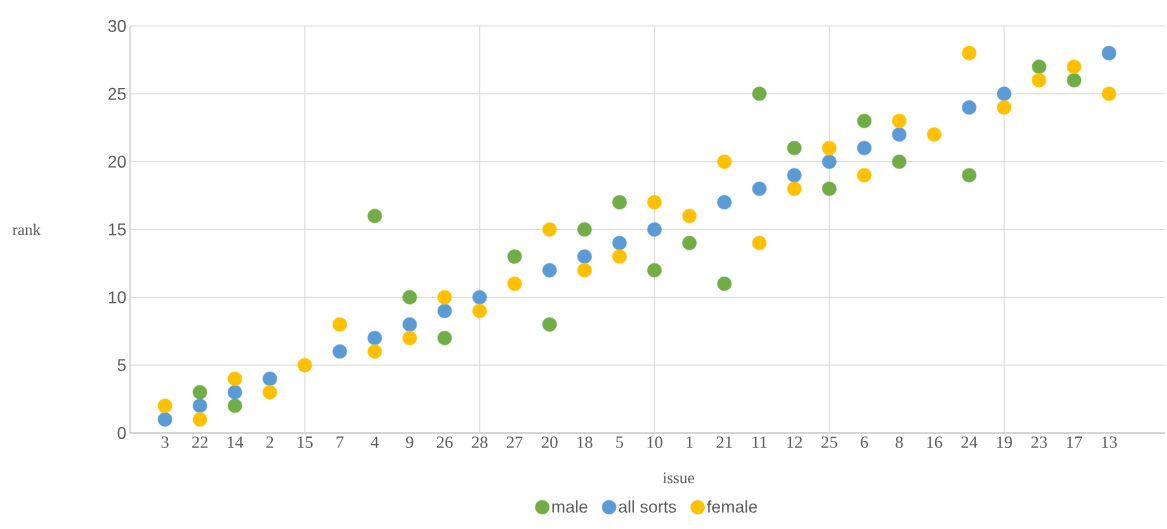  What do you see at coordinates (444, 442) in the screenshot?
I see `x-tick-label: 26` at bounding box center [444, 442].